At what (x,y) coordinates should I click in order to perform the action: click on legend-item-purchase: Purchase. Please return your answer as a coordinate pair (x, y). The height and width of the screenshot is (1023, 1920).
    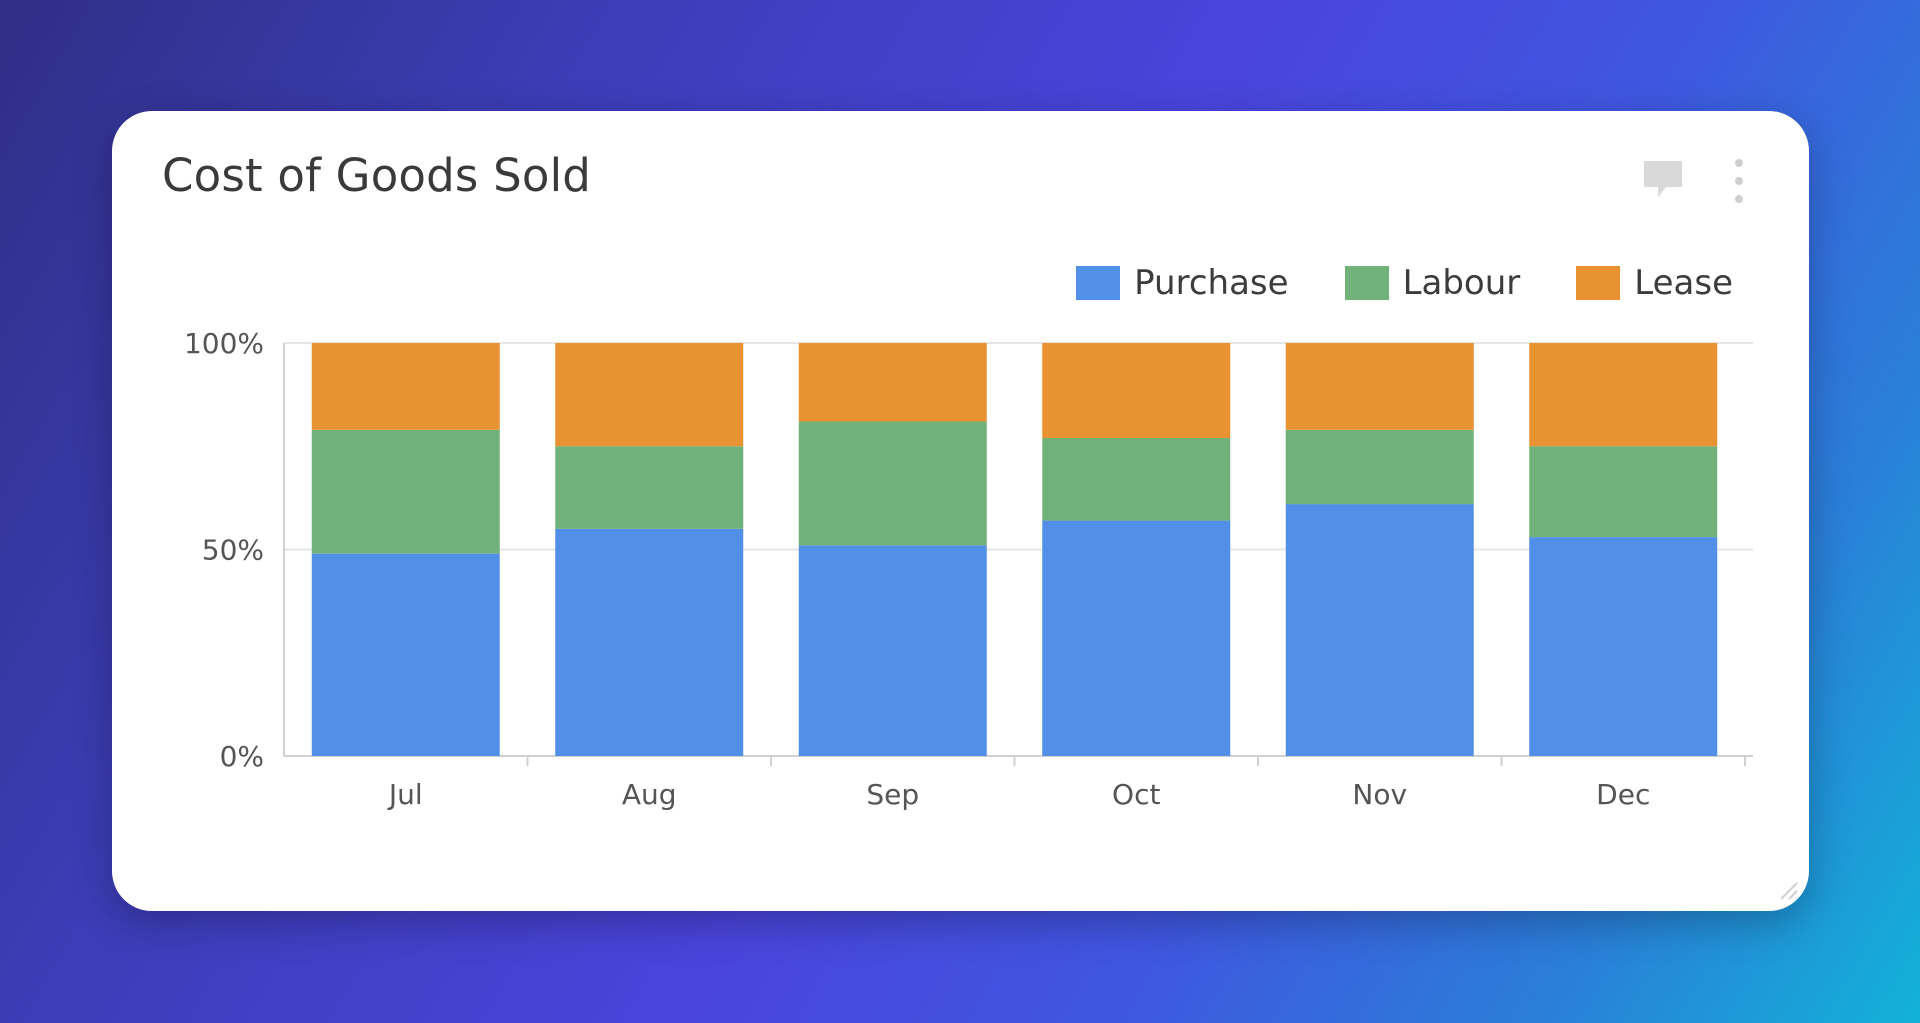
    Looking at the image, I should click on (1182, 283).